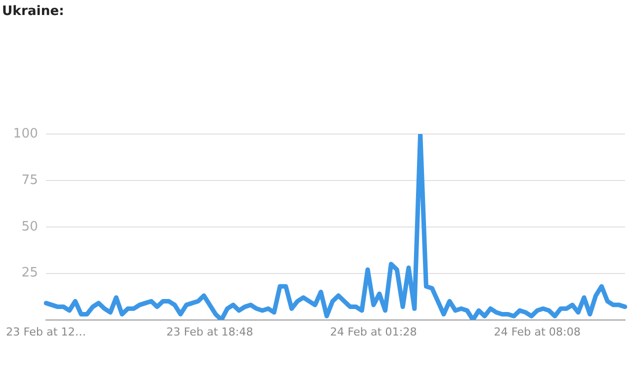  Describe the element at coordinates (29, 226) in the screenshot. I see `y-tick-label: 50` at that location.